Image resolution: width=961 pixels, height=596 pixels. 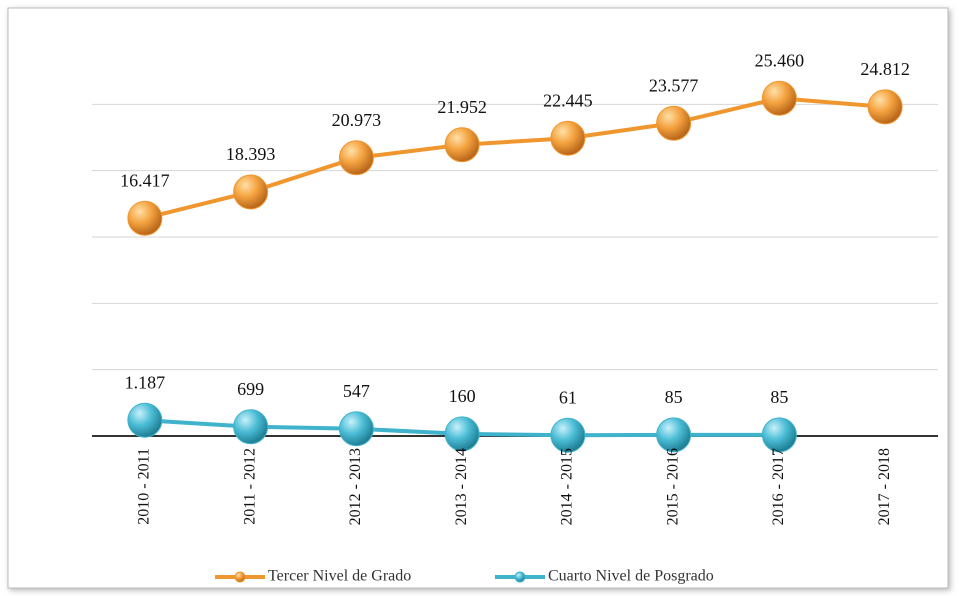 I want to click on data-label: 699, so click(x=250, y=389).